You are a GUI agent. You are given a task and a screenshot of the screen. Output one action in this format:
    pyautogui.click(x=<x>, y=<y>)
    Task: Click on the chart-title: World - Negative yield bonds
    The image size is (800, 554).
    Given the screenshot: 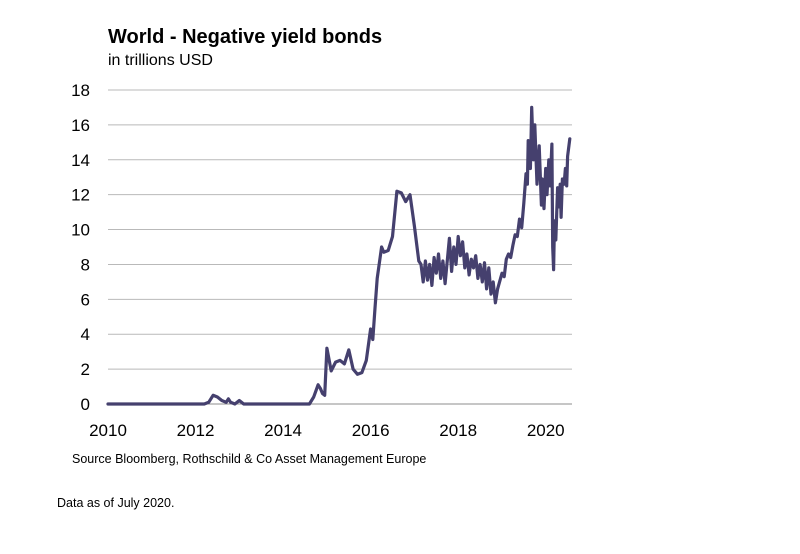 What is the action you would take?
    pyautogui.click(x=245, y=37)
    